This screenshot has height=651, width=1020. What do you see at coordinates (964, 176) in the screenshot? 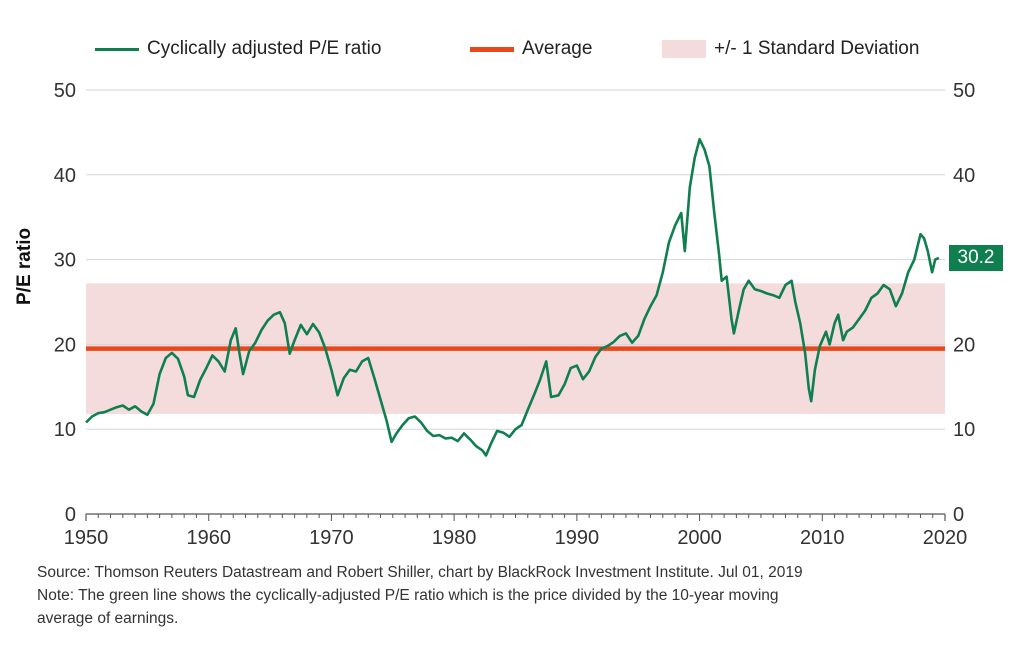
I see `y-tick-right-40: 40` at bounding box center [964, 176].